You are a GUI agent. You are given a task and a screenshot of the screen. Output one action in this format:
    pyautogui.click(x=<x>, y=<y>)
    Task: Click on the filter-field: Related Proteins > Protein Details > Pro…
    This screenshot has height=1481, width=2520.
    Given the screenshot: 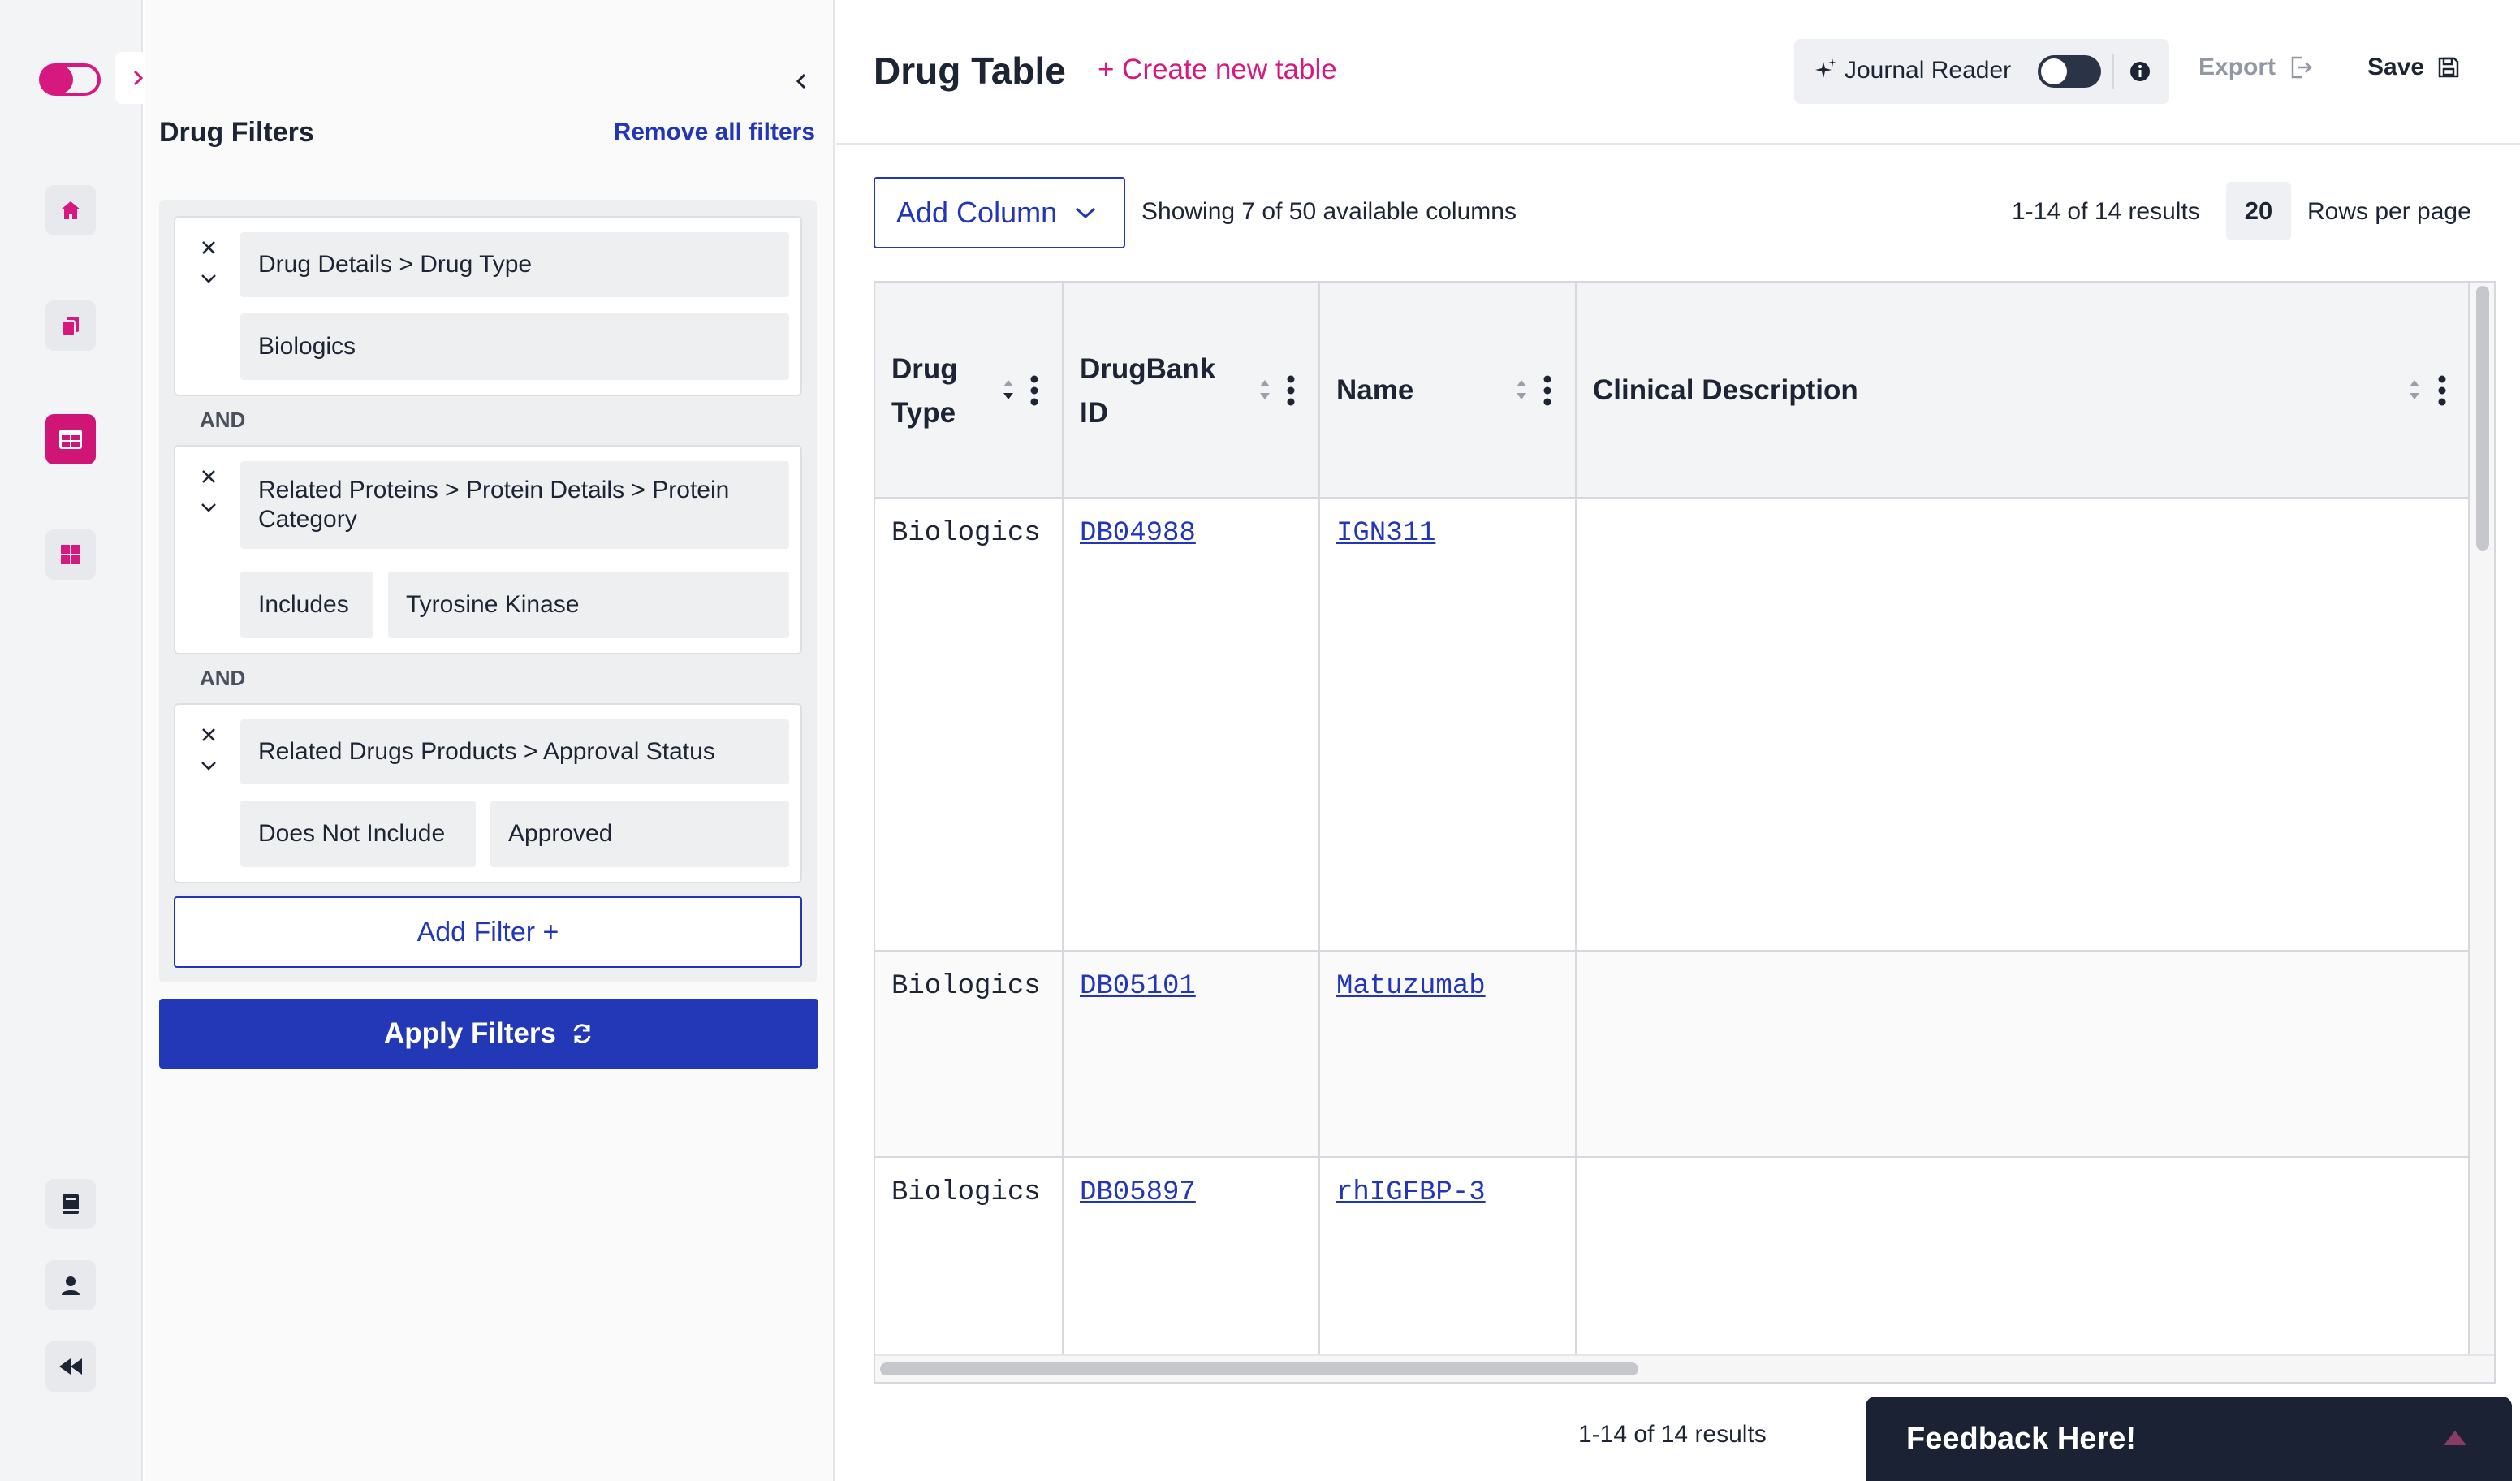 What is the action you would take?
    pyautogui.click(x=514, y=505)
    